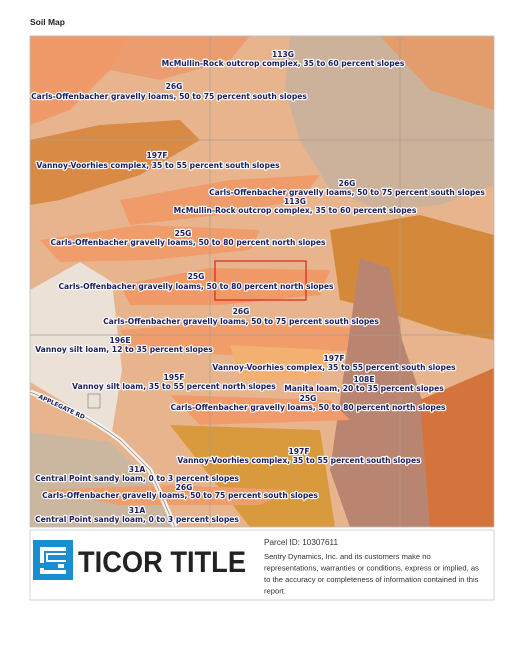 The width and height of the screenshot is (524, 645). Describe the element at coordinates (94, 401) in the screenshot. I see `building` at that location.